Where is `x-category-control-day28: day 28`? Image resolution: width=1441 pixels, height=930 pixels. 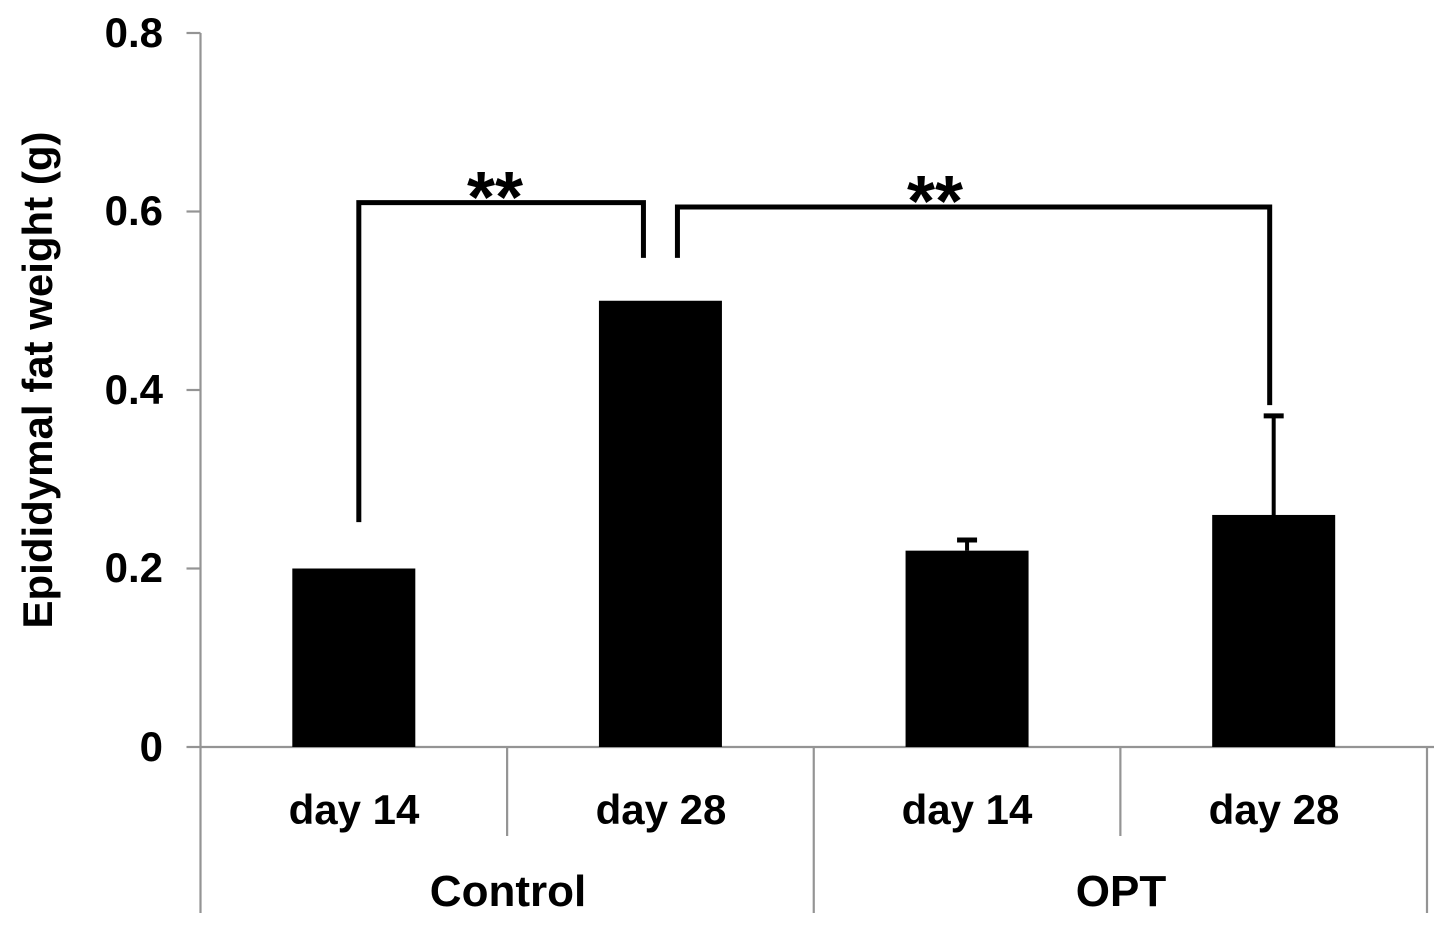
x-category-control-day28: day 28 is located at coordinates (661, 809).